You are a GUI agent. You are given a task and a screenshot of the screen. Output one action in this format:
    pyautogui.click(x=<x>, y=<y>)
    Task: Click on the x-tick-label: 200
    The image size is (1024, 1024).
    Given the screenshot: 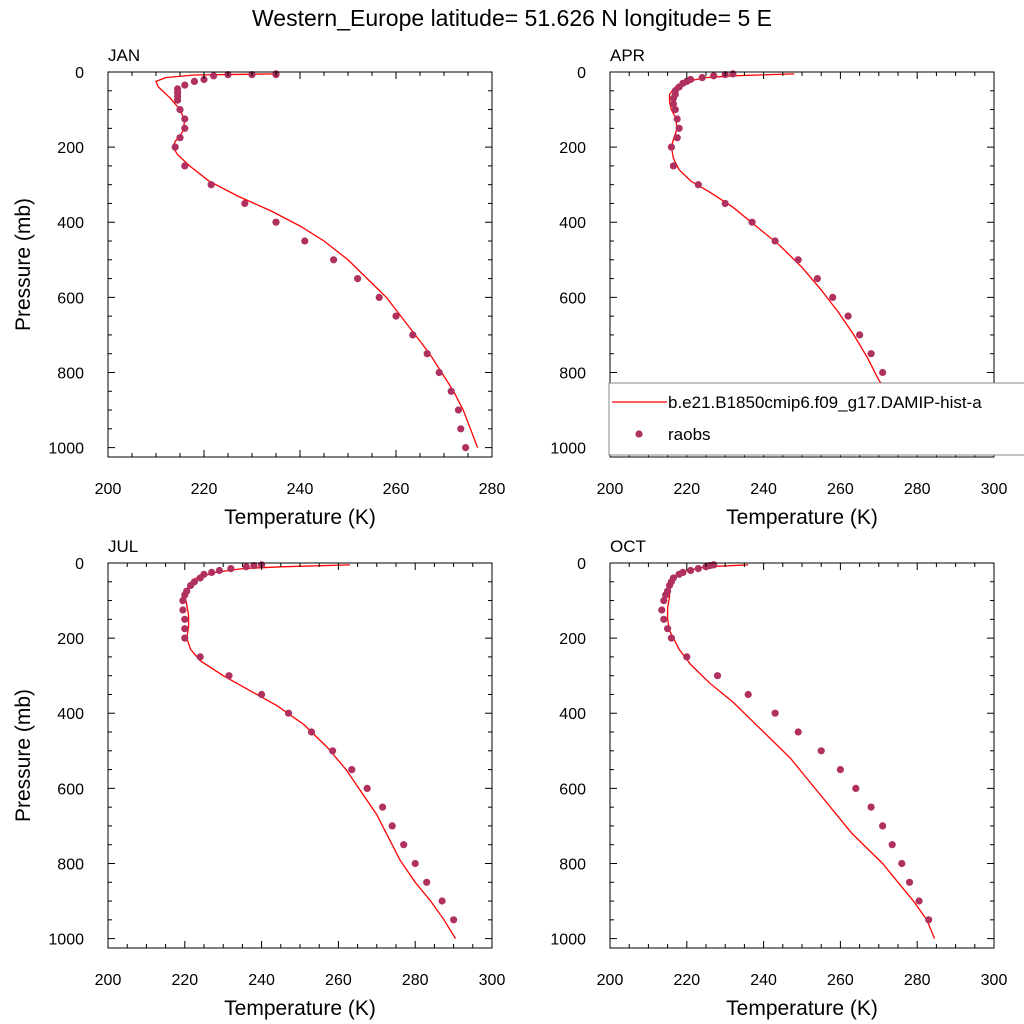 What is the action you would take?
    pyautogui.click(x=108, y=489)
    